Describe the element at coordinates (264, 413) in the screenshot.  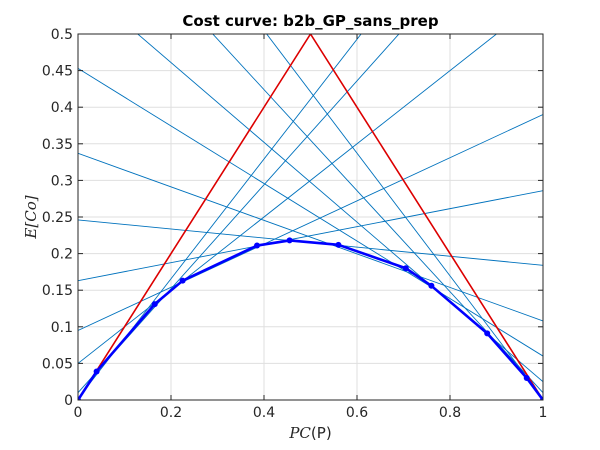
I see `x-tick-label: 0.4` at that location.